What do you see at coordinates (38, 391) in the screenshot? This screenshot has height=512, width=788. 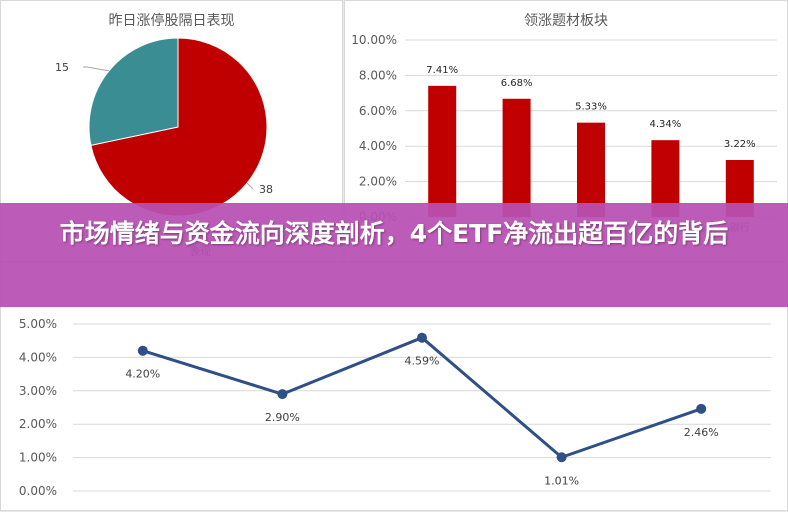 I see `line-y-tick-label: 3.00%` at bounding box center [38, 391].